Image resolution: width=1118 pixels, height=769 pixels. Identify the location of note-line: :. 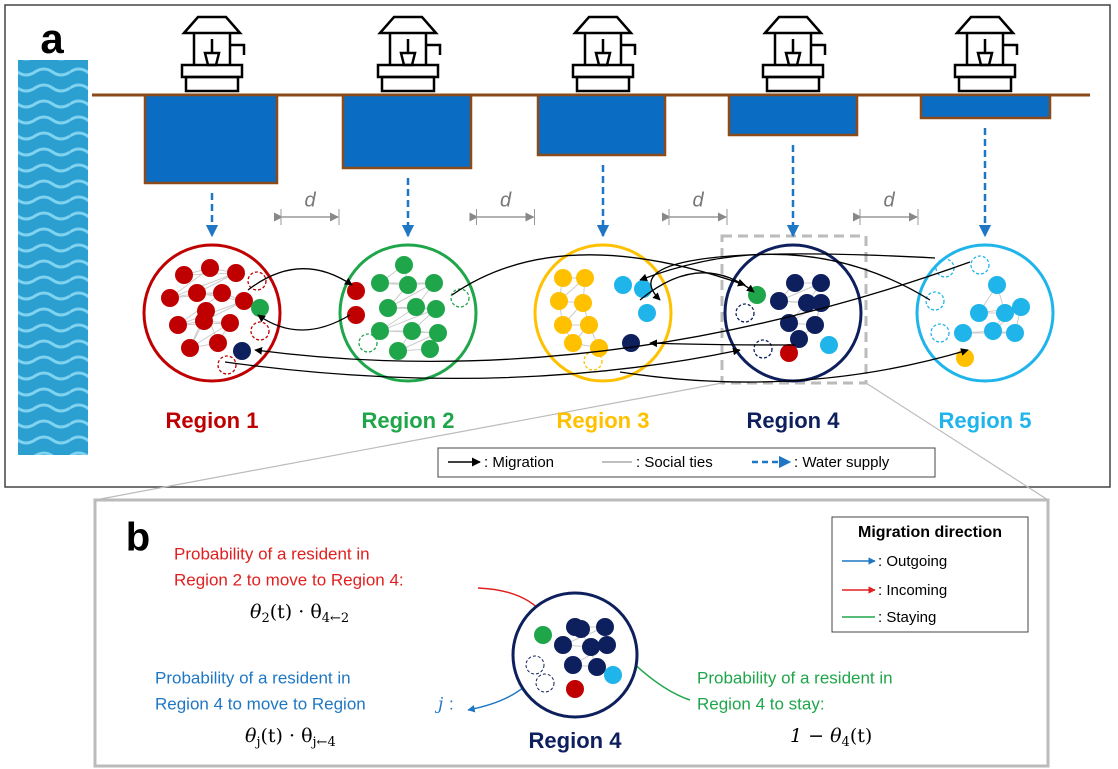
(451, 703).